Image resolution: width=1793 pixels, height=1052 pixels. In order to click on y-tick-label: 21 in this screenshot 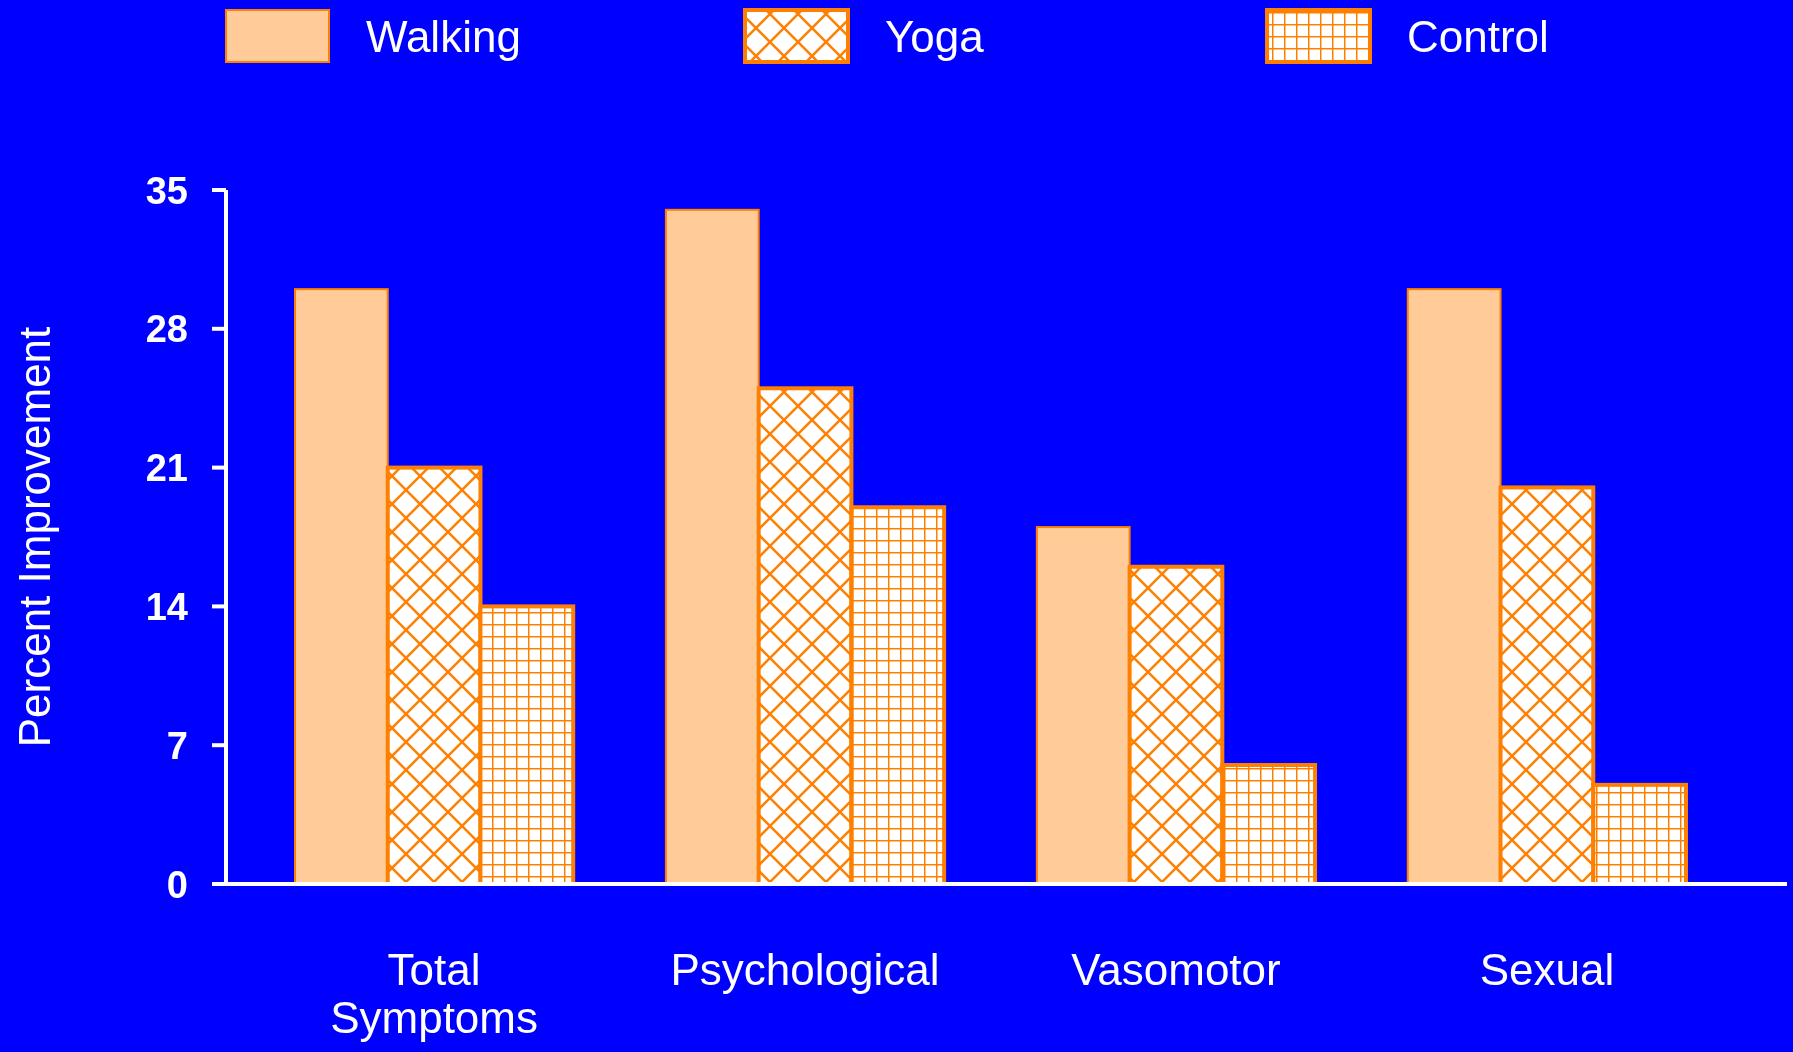, I will do `click(166, 468)`.